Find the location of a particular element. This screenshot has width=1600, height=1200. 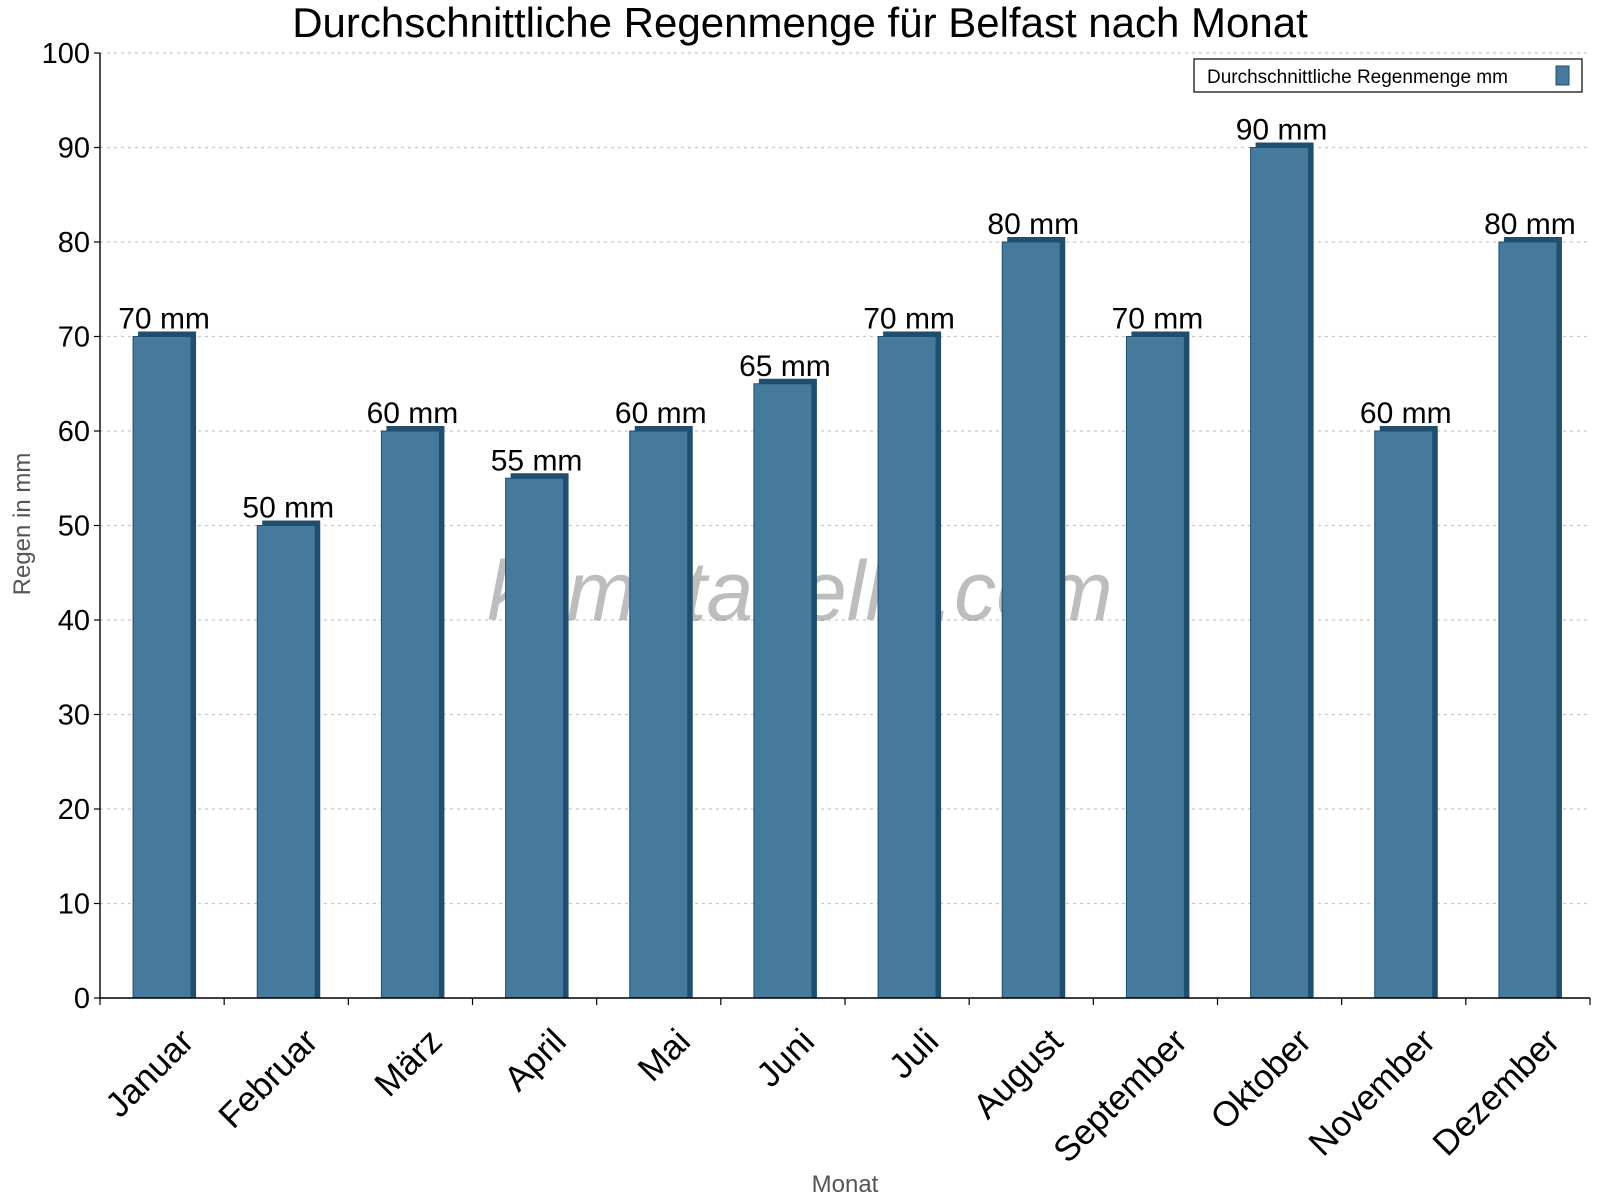

legend-label: Durchschnittliche Regenmenge mm is located at coordinates (1357, 77).